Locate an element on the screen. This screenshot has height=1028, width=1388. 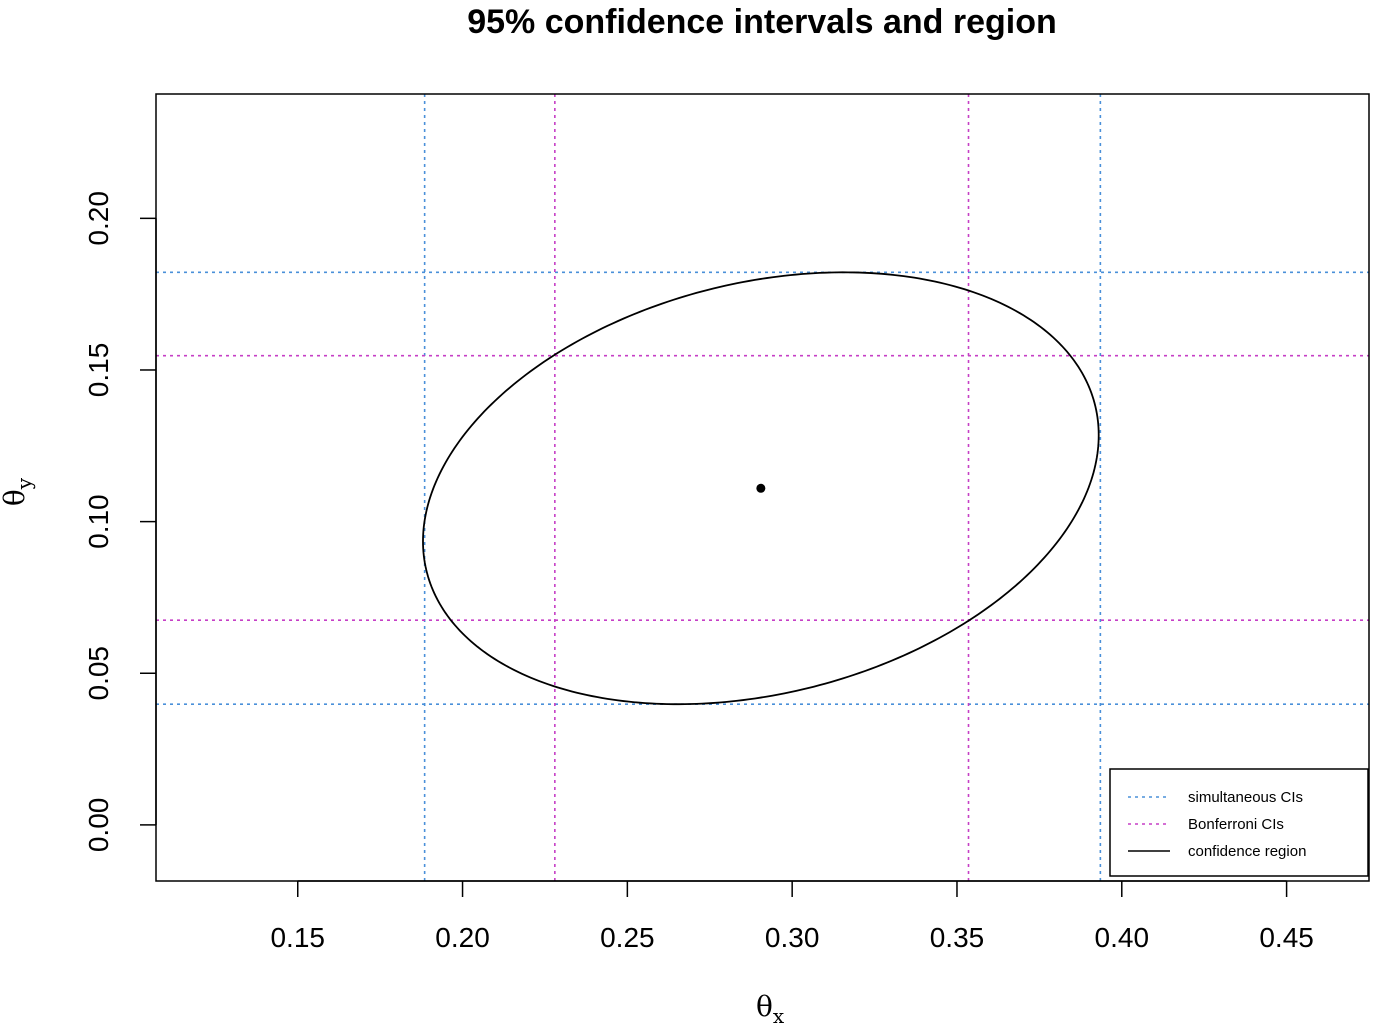
y-axis-label: θy is located at coordinates (18, 491).